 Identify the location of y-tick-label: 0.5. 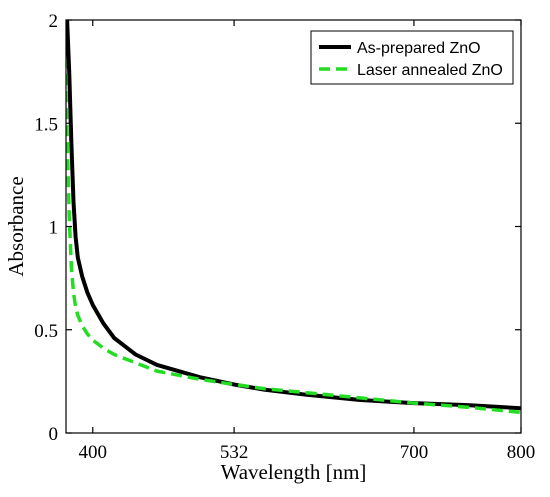
(46, 331).